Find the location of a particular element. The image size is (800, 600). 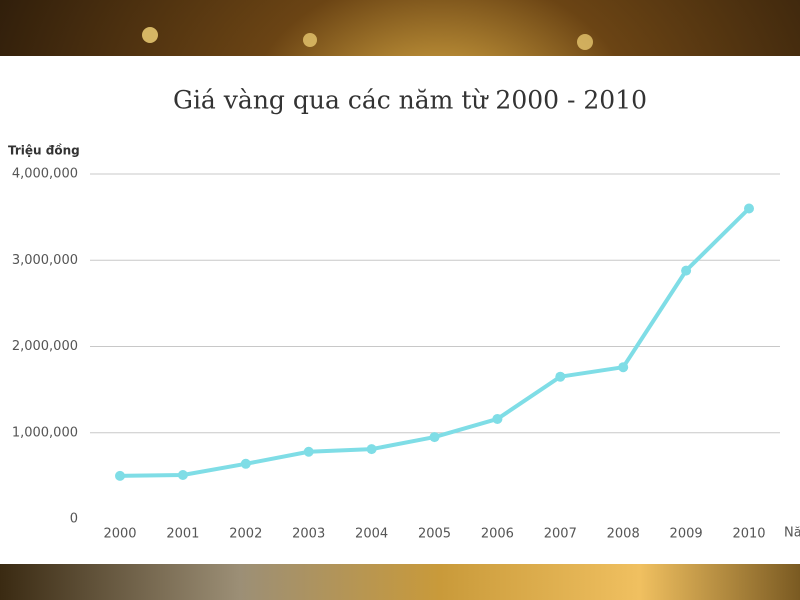

y-tick-label: 0 is located at coordinates (74, 519).